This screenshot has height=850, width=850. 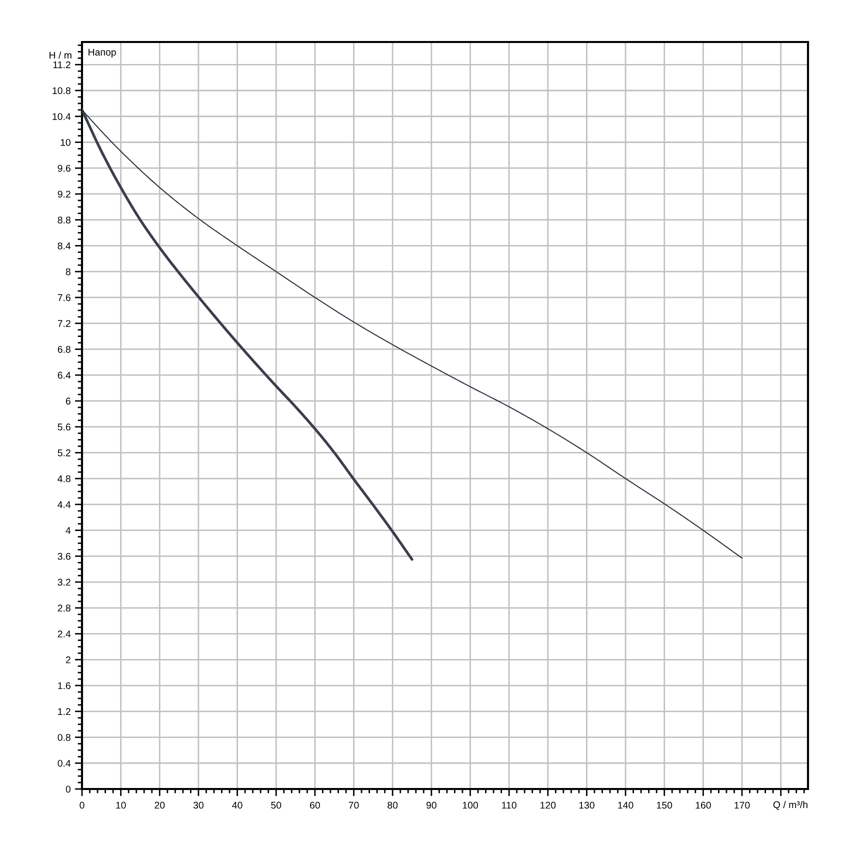 I want to click on y-tick-label: 8.8, so click(x=64, y=220).